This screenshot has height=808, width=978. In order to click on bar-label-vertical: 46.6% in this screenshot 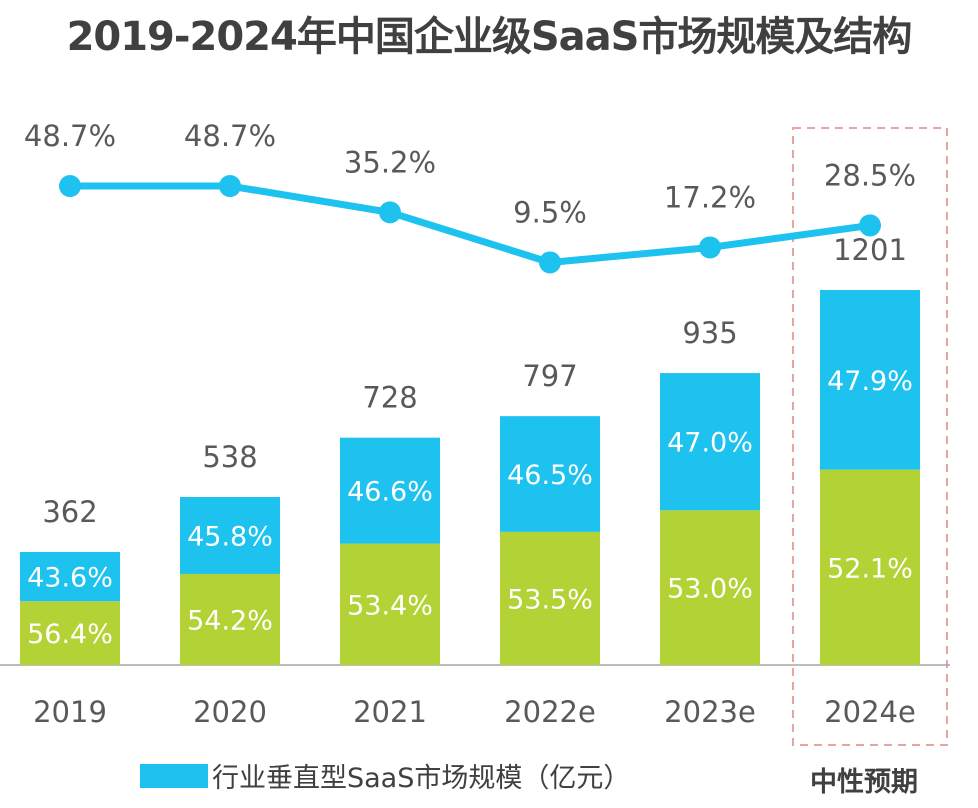, I will do `click(390, 492)`.